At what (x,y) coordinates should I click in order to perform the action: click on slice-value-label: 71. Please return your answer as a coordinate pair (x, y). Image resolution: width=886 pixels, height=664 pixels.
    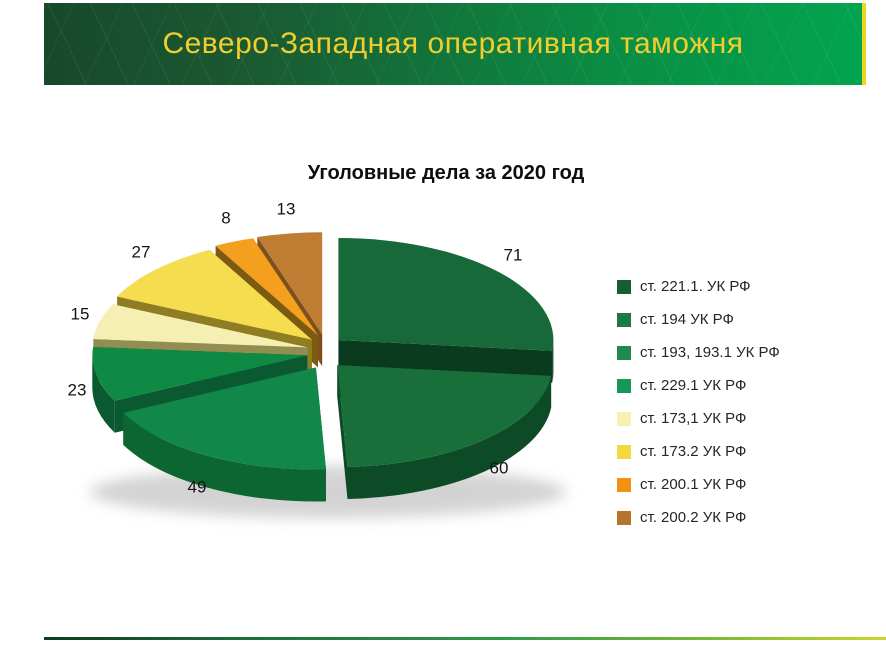
    Looking at the image, I should click on (513, 254).